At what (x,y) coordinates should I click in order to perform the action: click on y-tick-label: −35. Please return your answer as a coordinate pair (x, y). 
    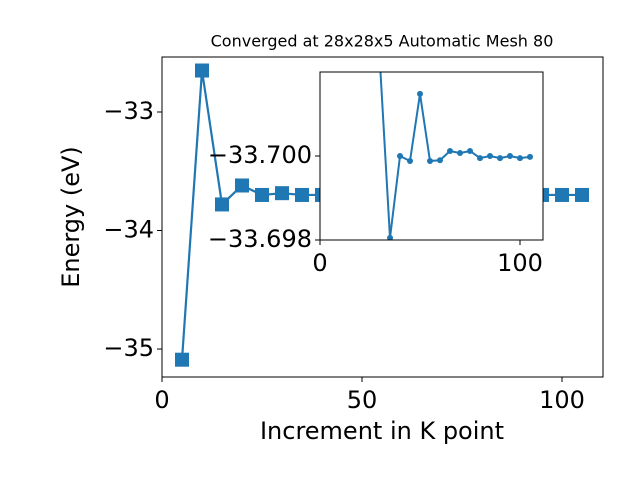
    Looking at the image, I should click on (128, 348).